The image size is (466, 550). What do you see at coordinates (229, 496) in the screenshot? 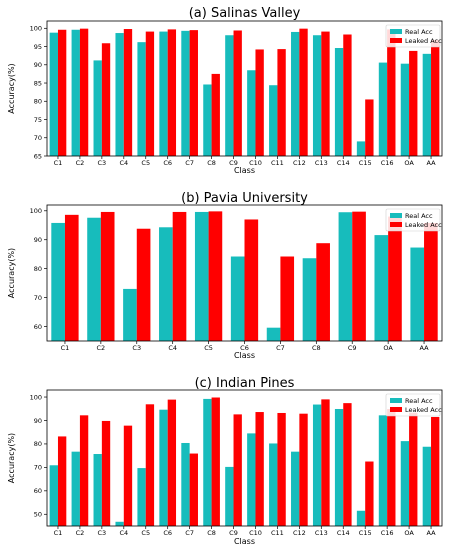
I see `bar-real-c9` at bounding box center [229, 496].